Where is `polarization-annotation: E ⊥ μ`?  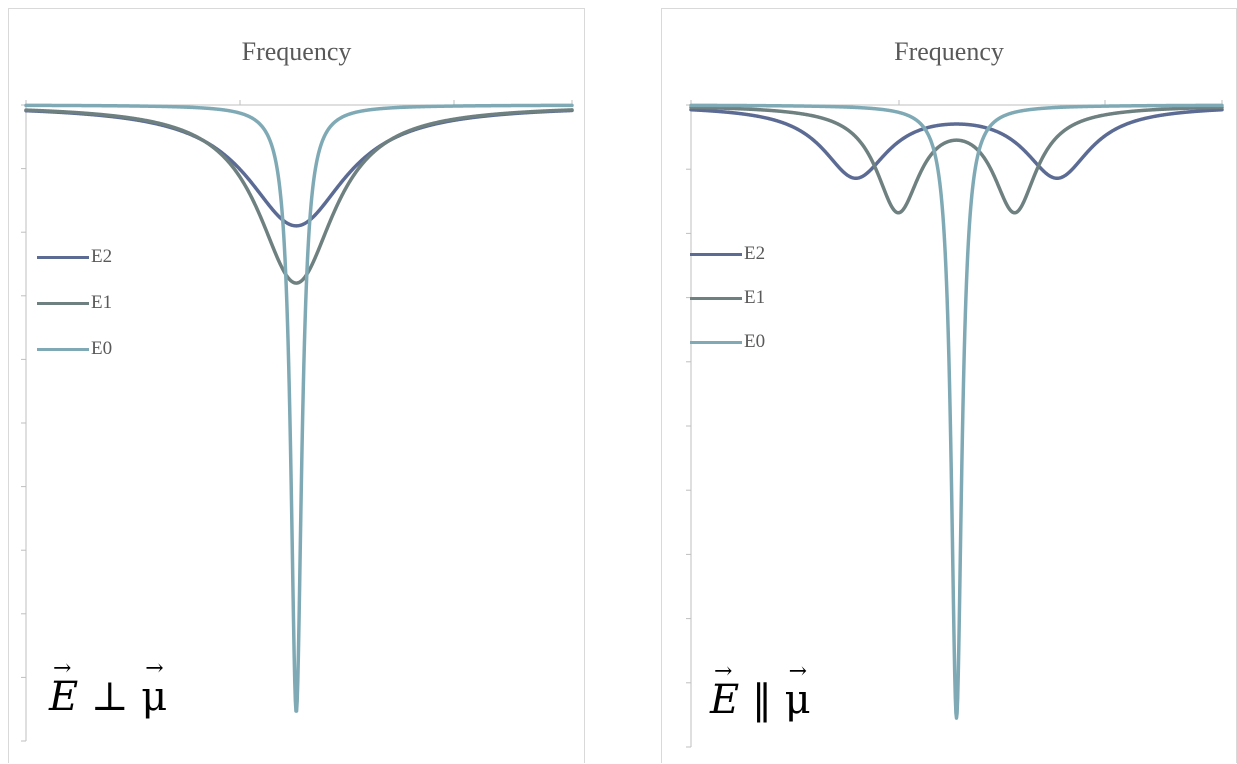
polarization-annotation: E ⊥ μ is located at coordinates (108, 697).